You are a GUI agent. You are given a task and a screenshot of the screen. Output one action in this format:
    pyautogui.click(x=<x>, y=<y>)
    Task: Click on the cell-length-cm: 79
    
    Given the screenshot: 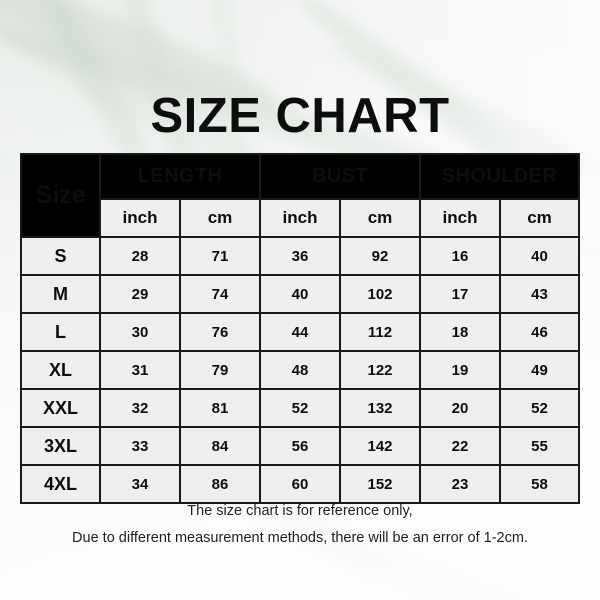 What is the action you would take?
    pyautogui.click(x=220, y=370)
    